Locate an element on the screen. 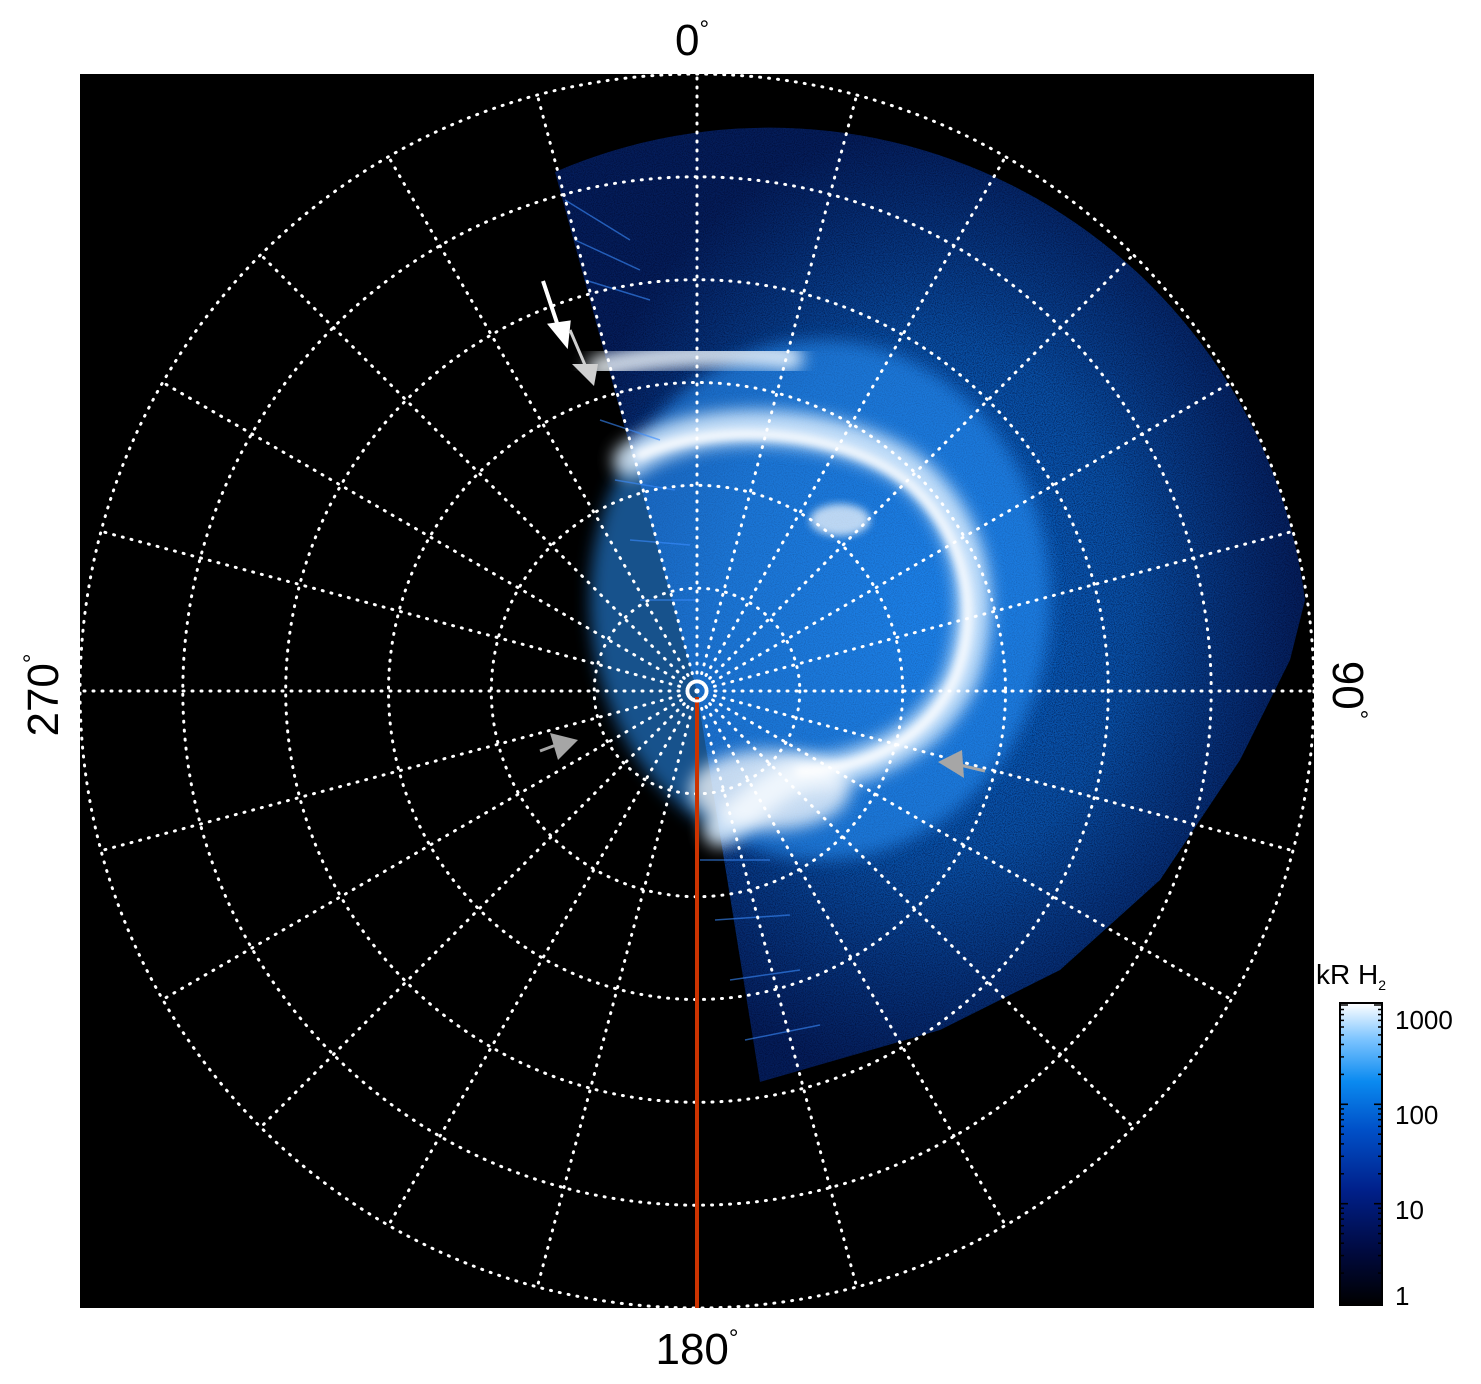 The height and width of the screenshot is (1384, 1481). arrow-white is located at coordinates (556, 315).